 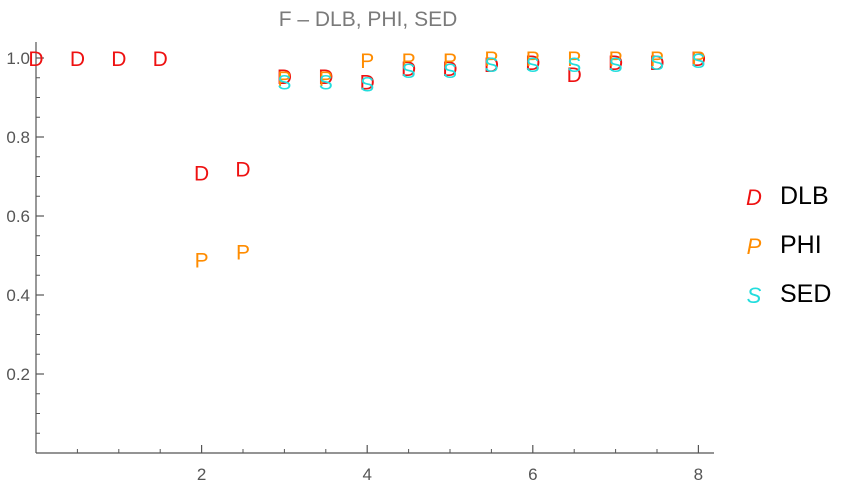 I want to click on legend-marker: S, so click(x=754, y=295).